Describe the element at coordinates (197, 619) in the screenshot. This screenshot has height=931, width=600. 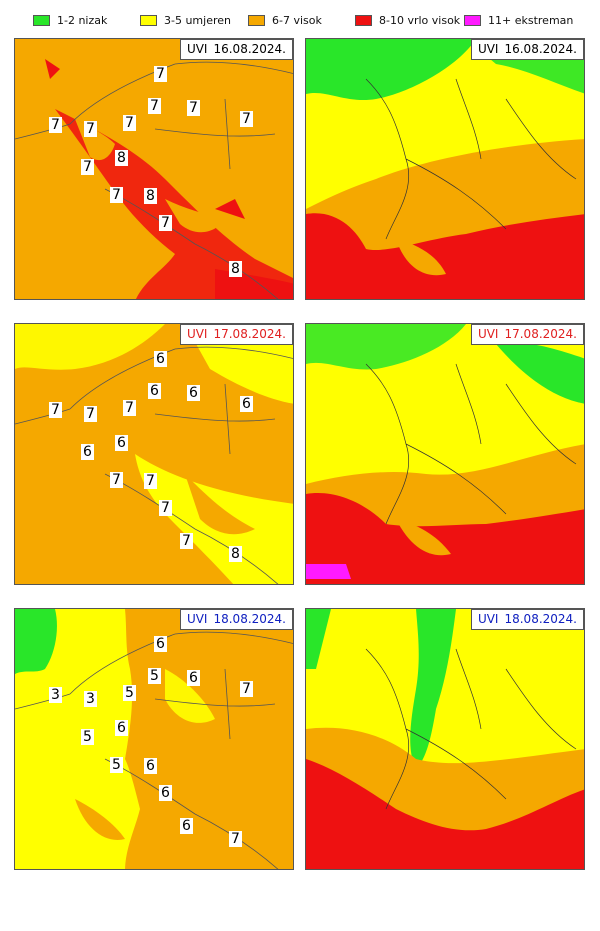
I see `uvi-label-day3: UVI` at that location.